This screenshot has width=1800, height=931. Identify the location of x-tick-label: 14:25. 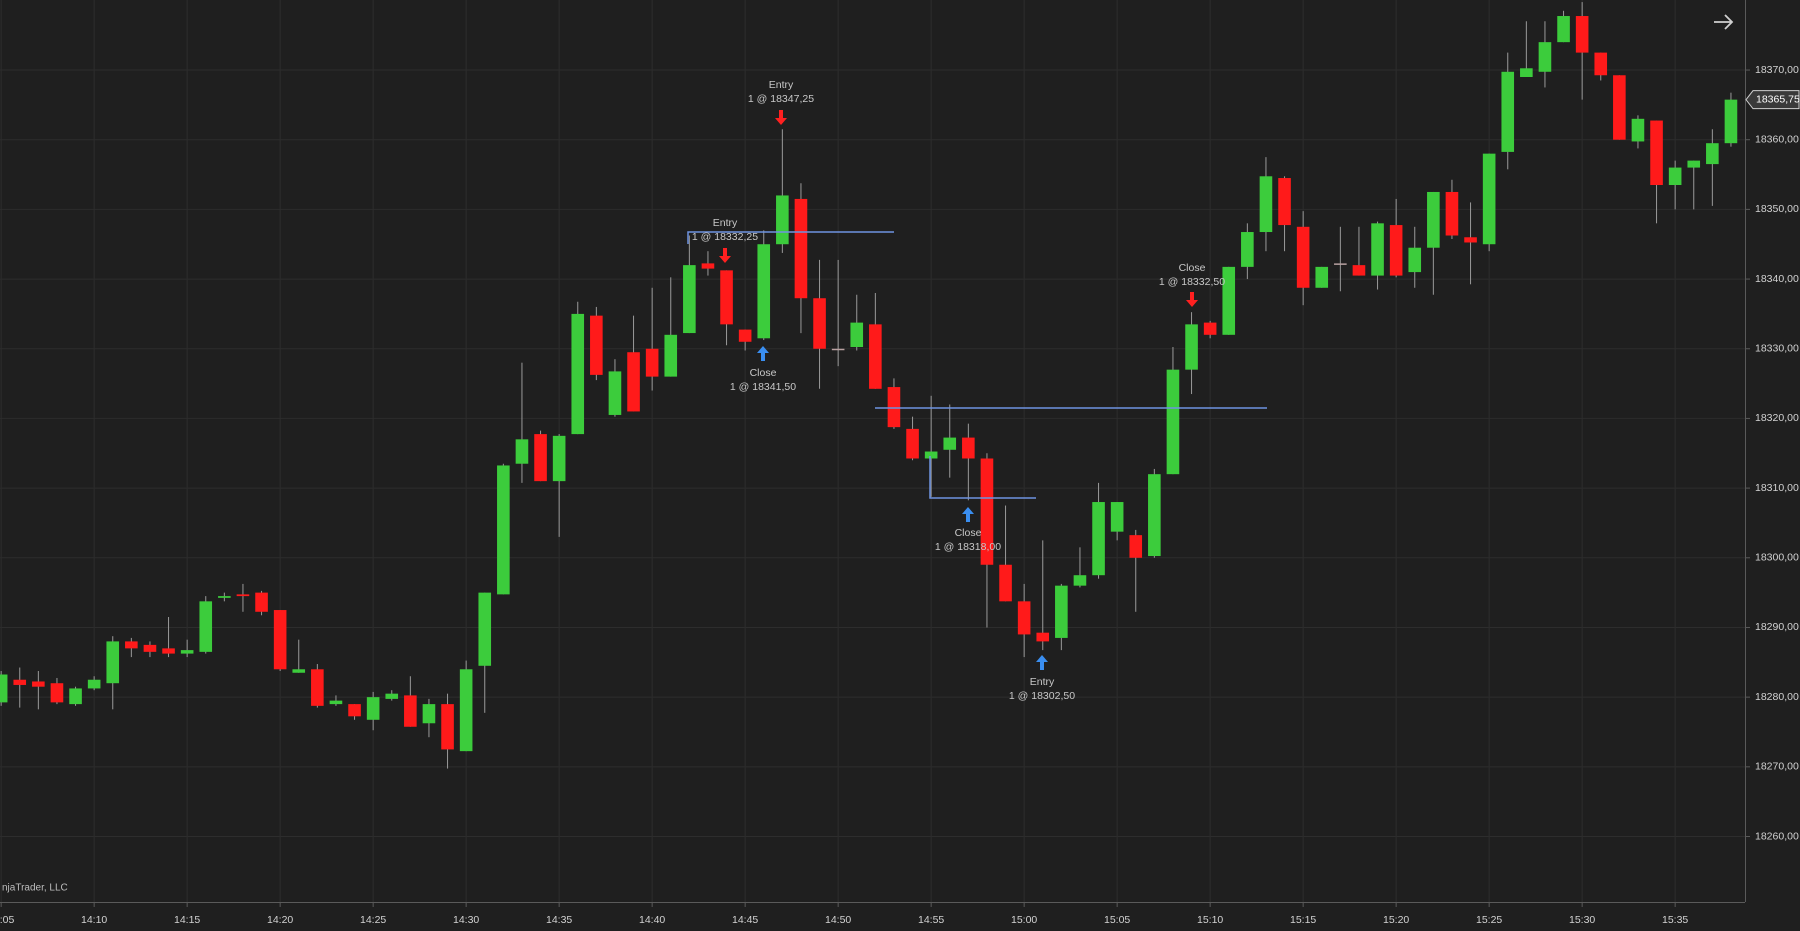
(373, 920).